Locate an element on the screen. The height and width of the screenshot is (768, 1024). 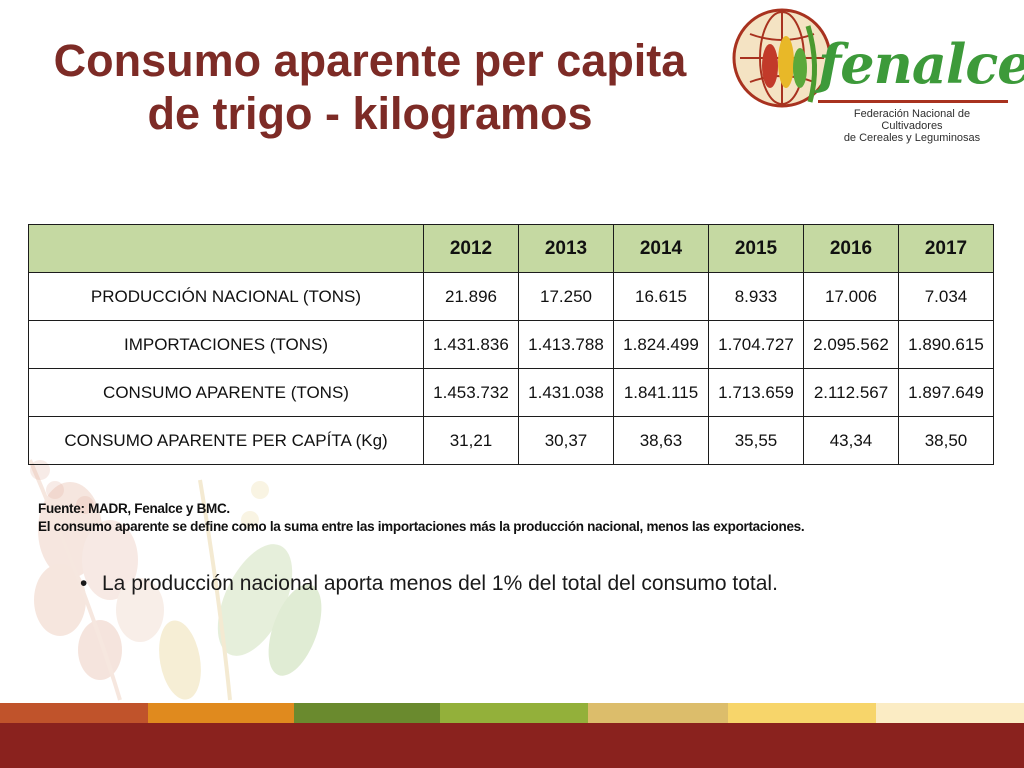
table-cell: 2.112.567 is located at coordinates (851, 392).